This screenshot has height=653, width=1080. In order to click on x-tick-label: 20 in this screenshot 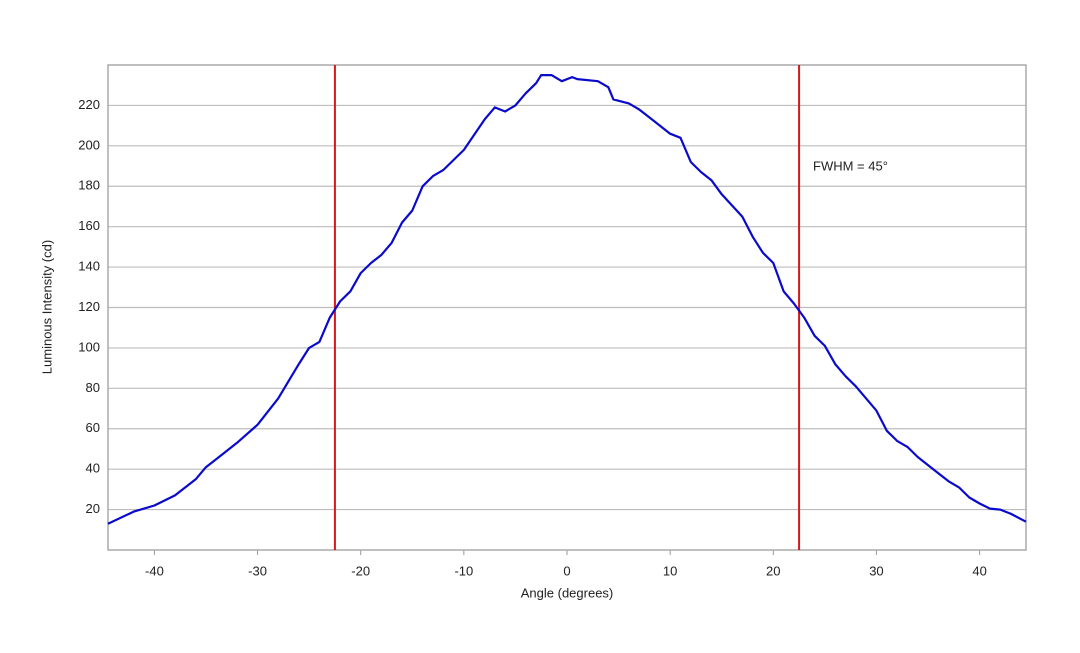, I will do `click(773, 570)`.